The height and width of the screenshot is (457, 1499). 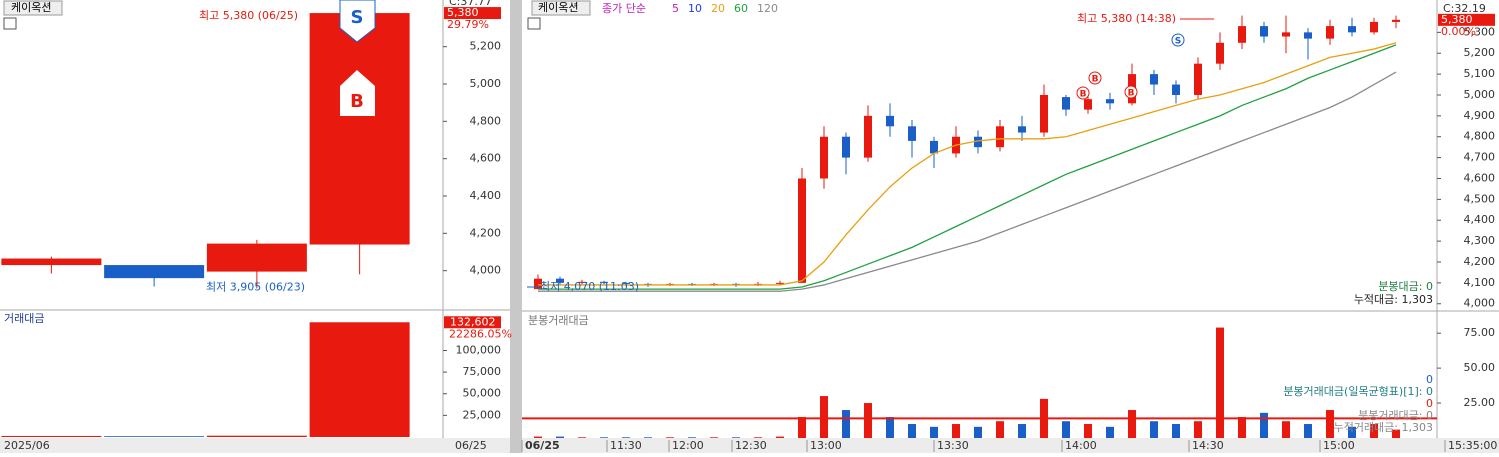 I want to click on y-tick-label: 4,600, so click(x=1480, y=177).